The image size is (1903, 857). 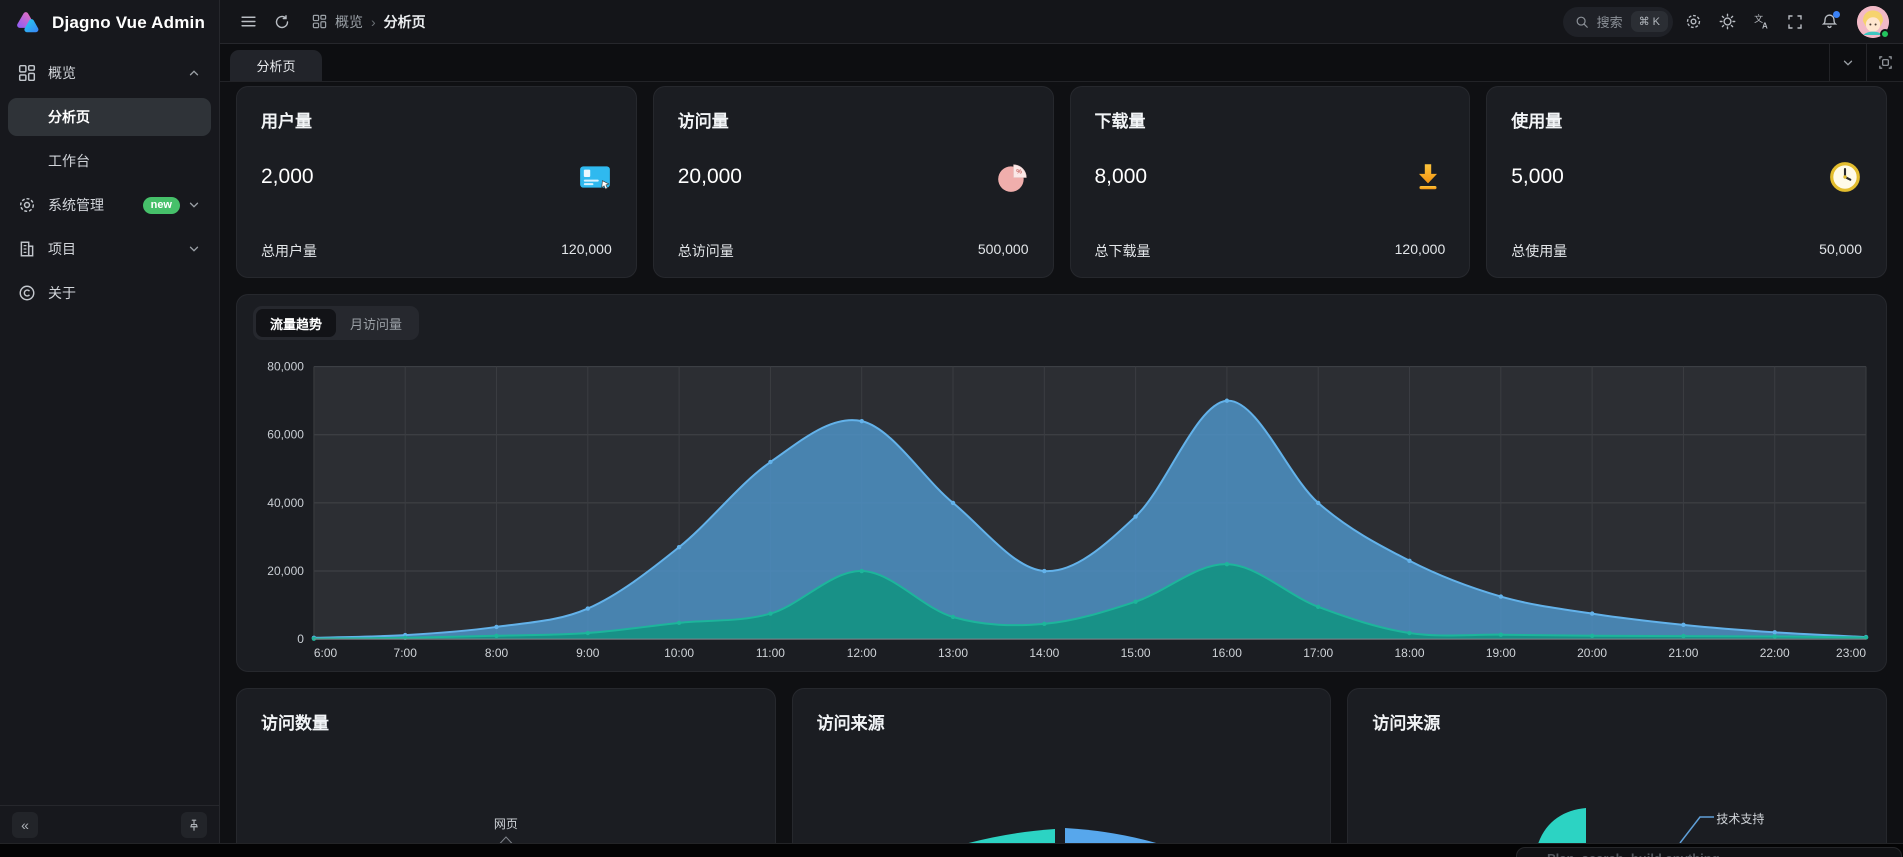 I want to click on menu-toggle-button, so click(x=248, y=22).